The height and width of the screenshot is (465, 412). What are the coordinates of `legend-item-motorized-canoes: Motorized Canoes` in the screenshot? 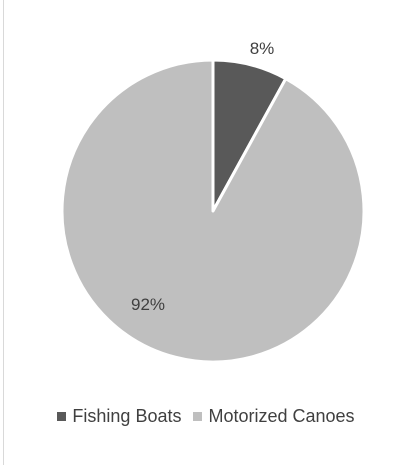 It's located at (274, 416).